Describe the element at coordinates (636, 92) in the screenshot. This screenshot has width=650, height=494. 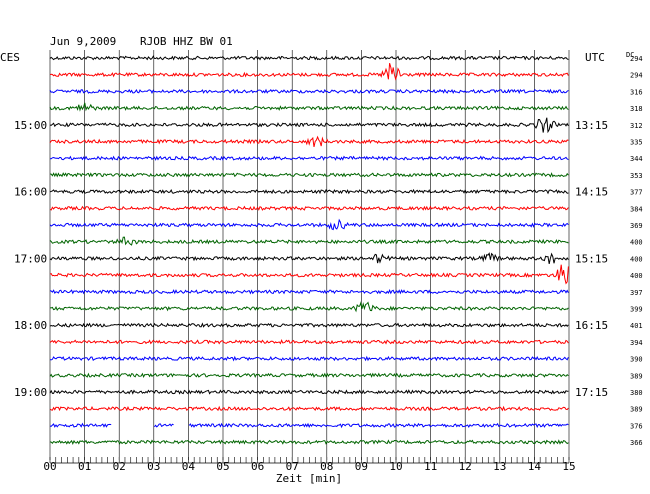
I see `dc-value-label: 316` at that location.